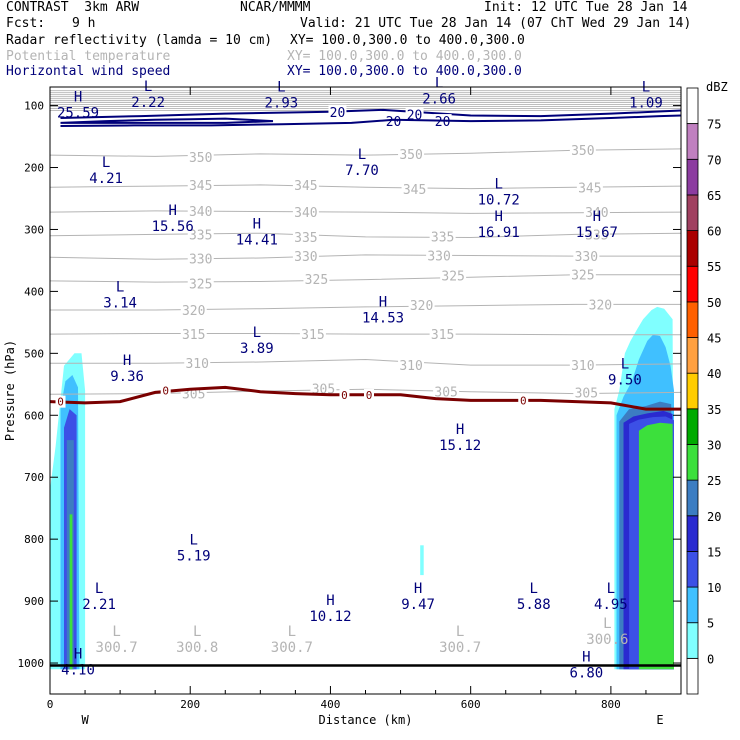 The image size is (740, 740). Describe the element at coordinates (34, 539) in the screenshot. I see `y-tick-label: 800` at that location.